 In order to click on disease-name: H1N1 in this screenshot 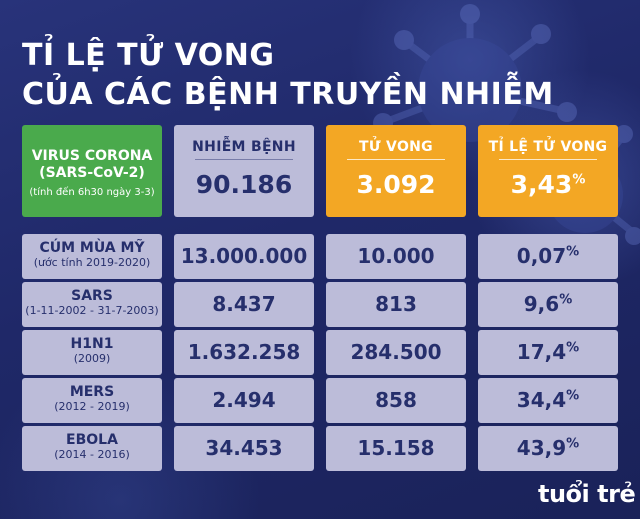, I will do `click(92, 344)`.